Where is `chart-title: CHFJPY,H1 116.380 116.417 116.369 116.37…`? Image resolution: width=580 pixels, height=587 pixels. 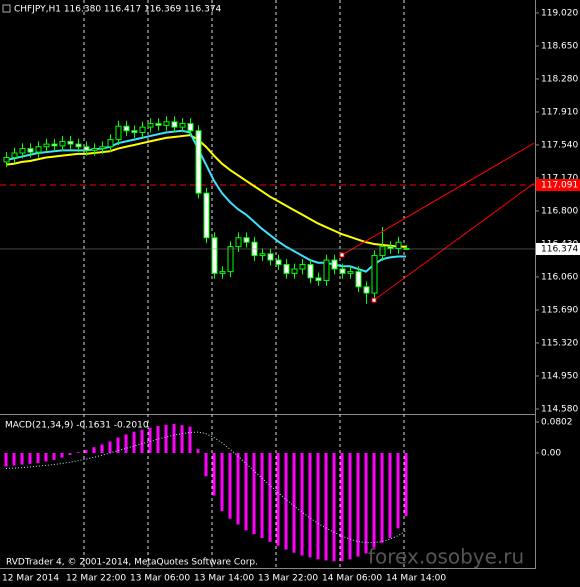
chart-title: CHFJPY,H1 116.380 116.417 116.369 116.37… is located at coordinates (118, 10).